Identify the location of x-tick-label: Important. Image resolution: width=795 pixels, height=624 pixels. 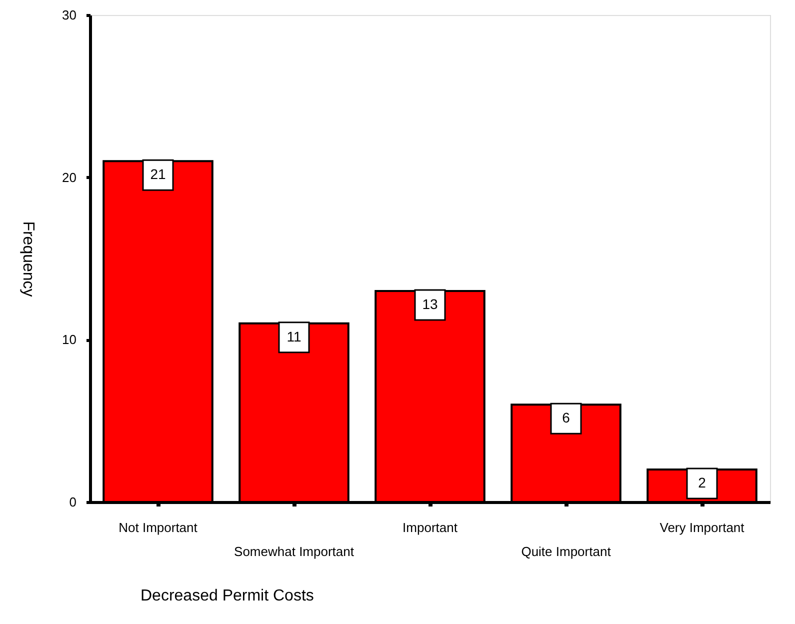
(430, 527).